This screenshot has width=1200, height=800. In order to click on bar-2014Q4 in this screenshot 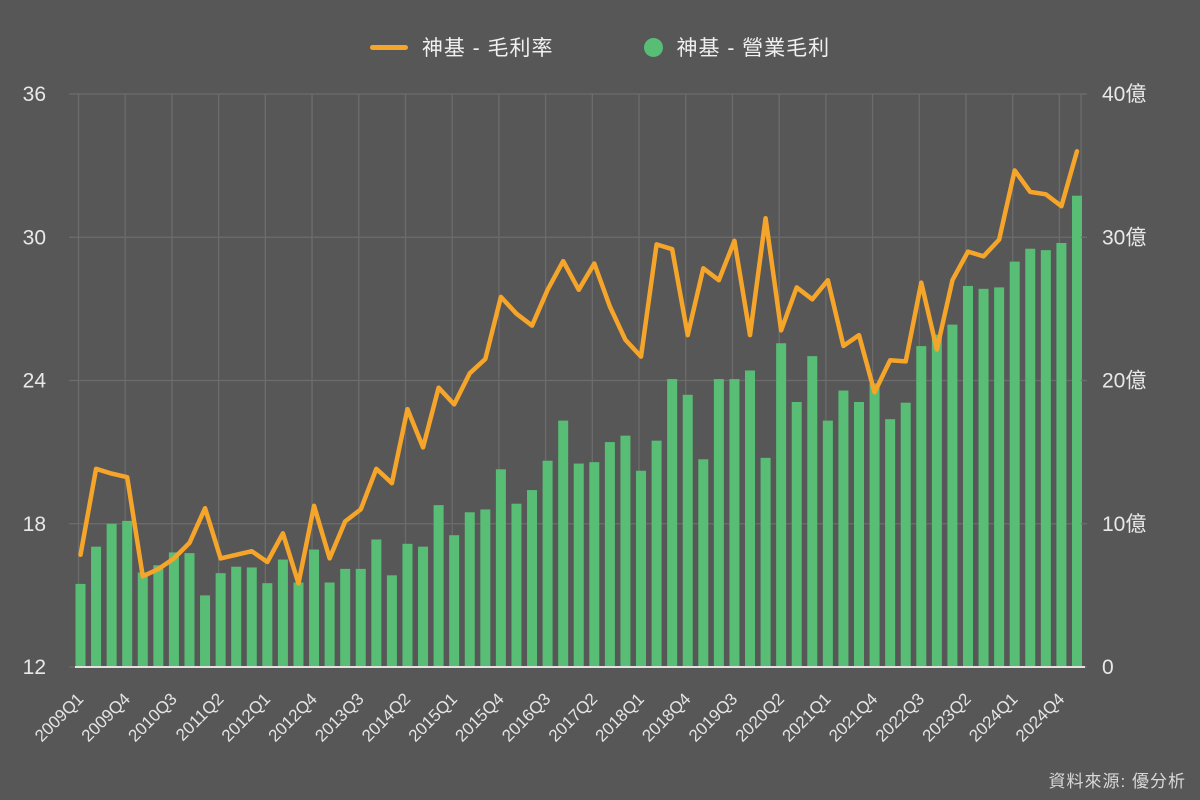, I will do `click(438, 586)`.